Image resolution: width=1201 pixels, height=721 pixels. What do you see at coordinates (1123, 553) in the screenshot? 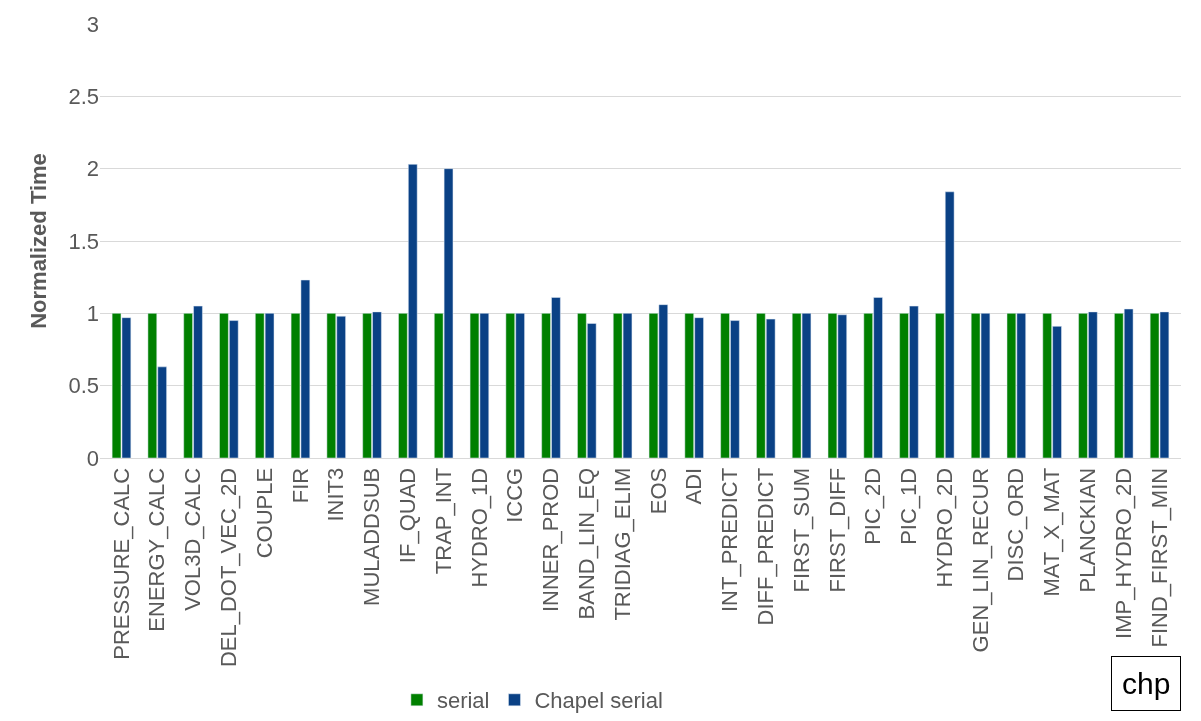
I see `x-tick-label: IMP_HYDRO_2D` at bounding box center [1123, 553].